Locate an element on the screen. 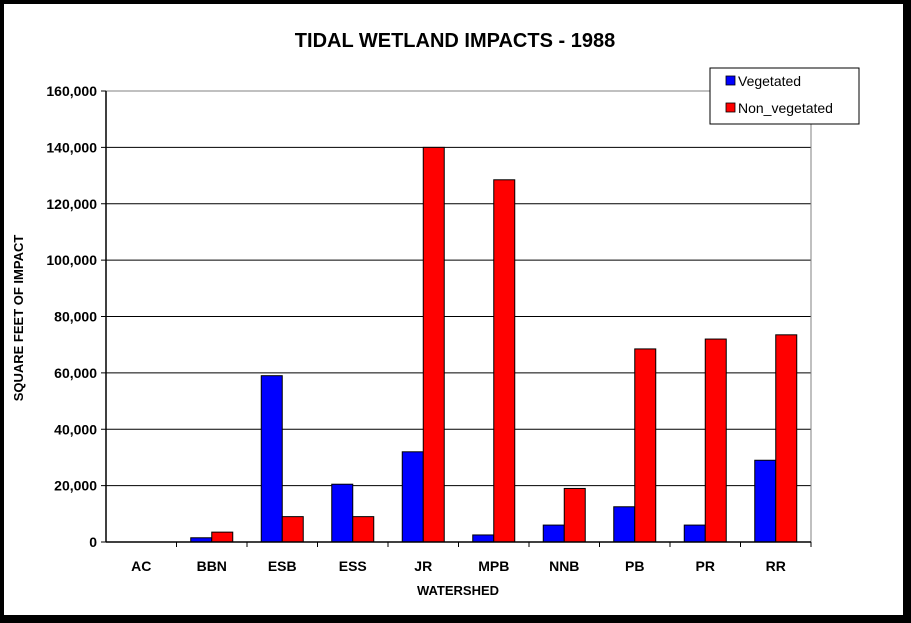 The width and height of the screenshot is (911, 623). bar-non-vegetated-pb is located at coordinates (645, 445).